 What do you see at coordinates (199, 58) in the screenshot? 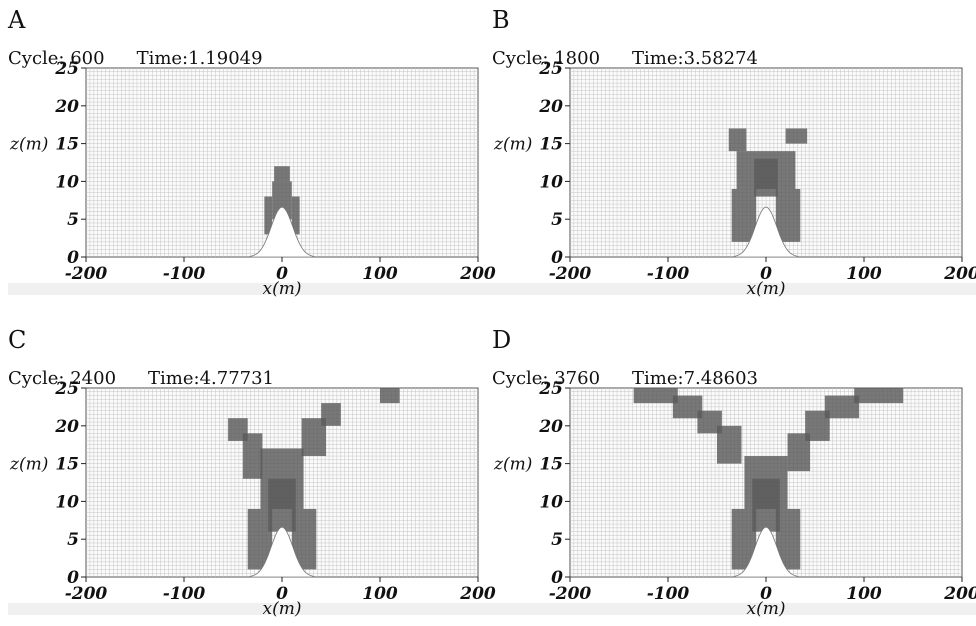
I see `time-label-a: Time:1.19049` at bounding box center [199, 58].